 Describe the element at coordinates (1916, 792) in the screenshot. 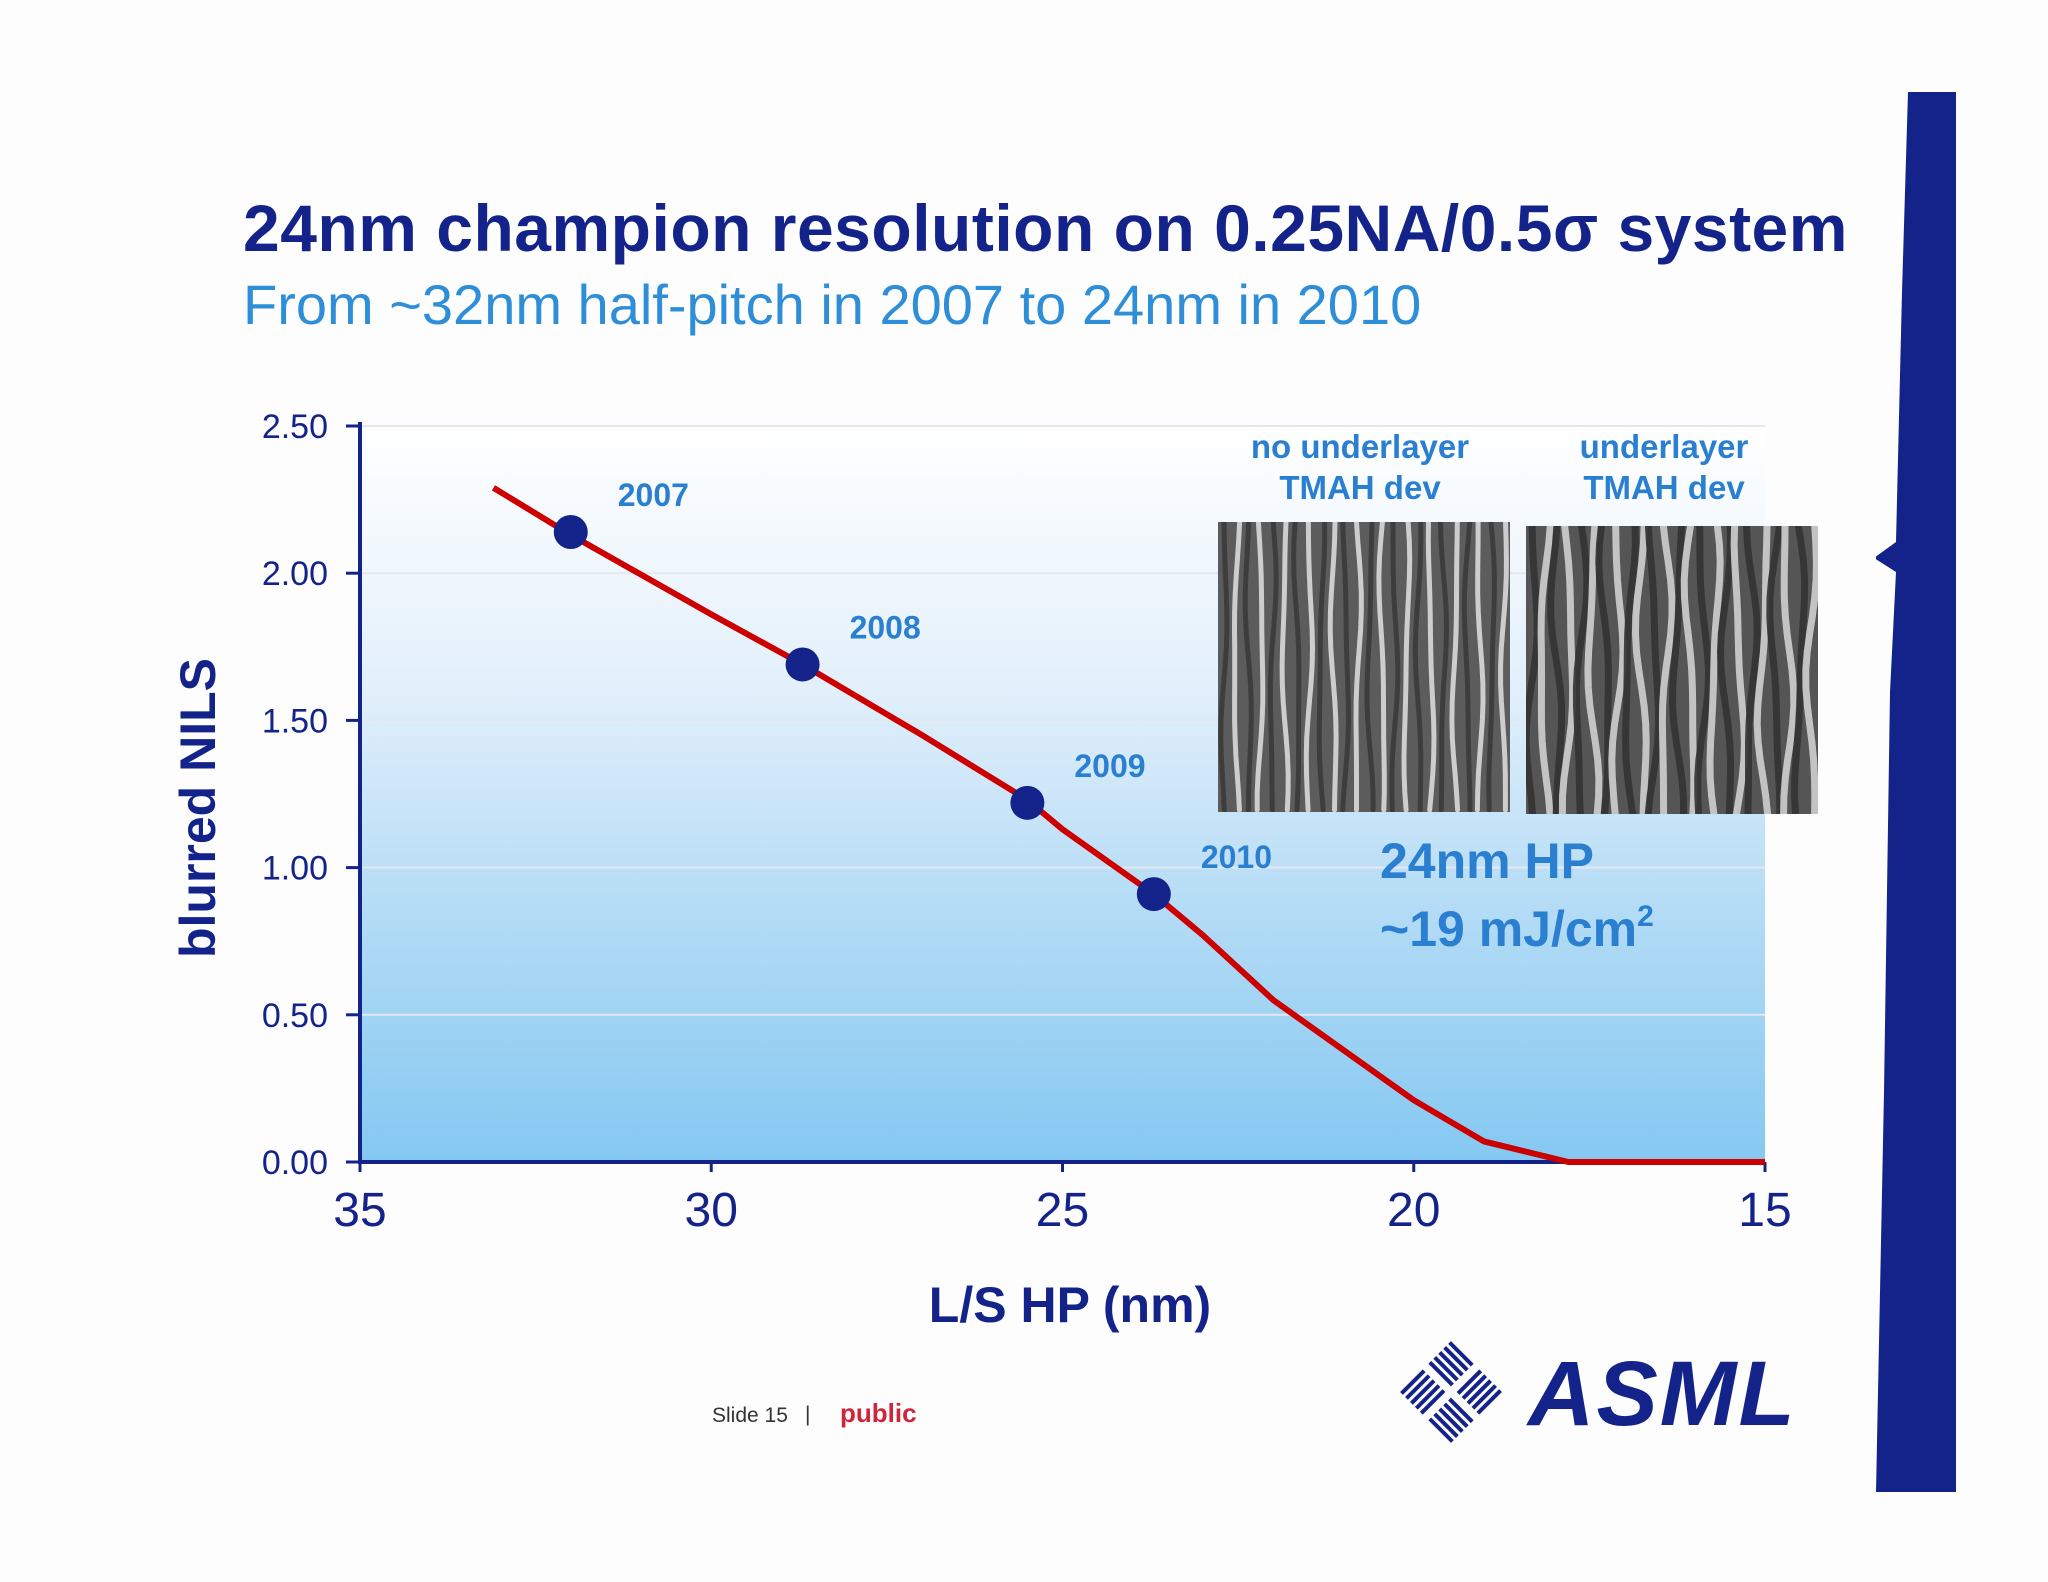

I see `decorative-side-bar` at that location.